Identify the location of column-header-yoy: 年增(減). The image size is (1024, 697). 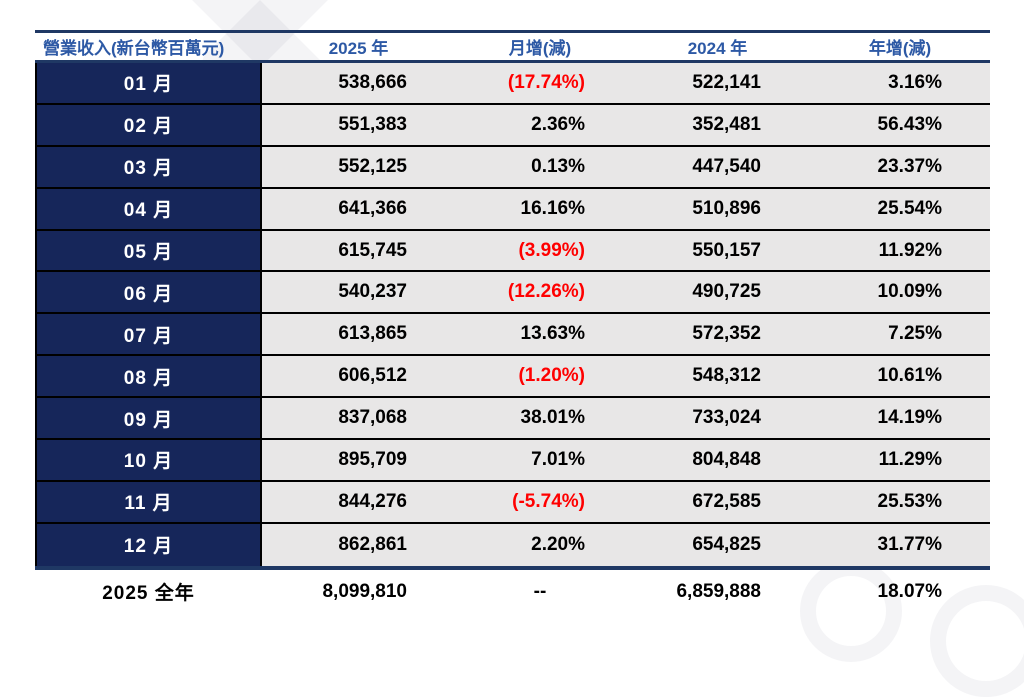
(900, 48).